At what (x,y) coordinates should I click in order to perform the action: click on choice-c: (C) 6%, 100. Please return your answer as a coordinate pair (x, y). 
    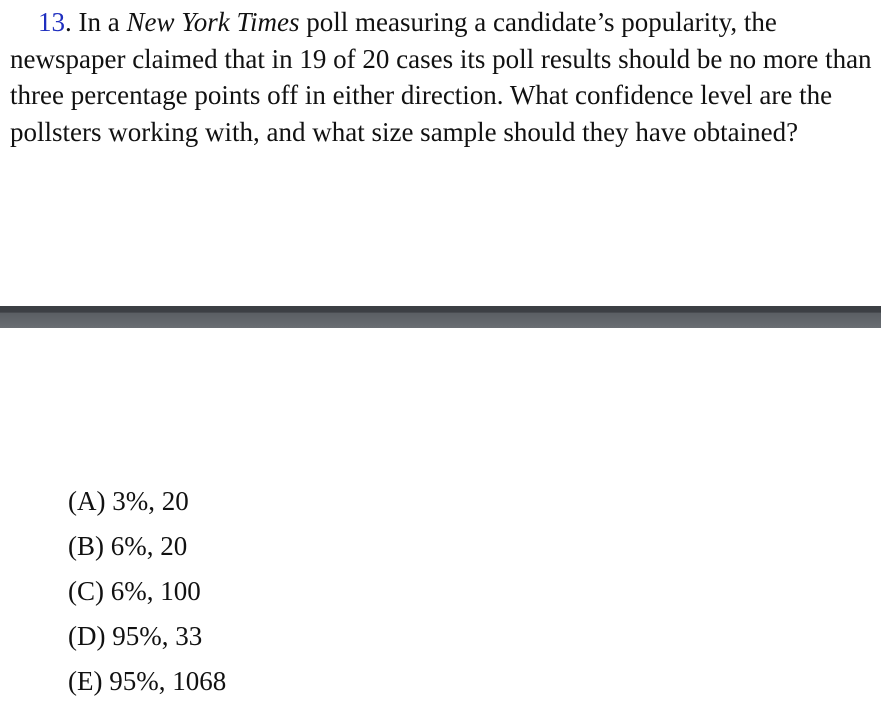
    Looking at the image, I should click on (134, 591).